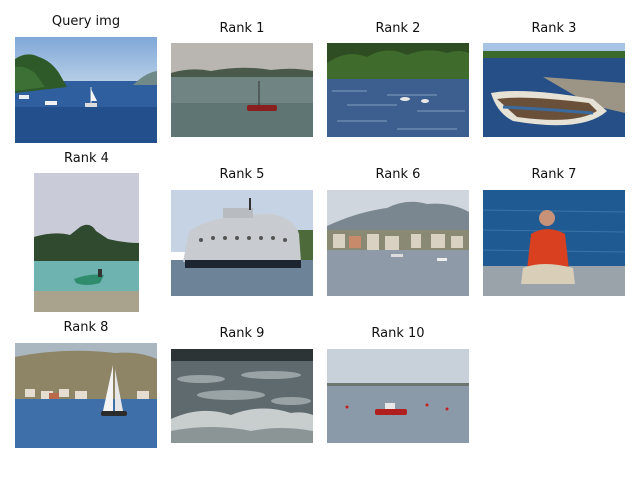 This screenshot has width=640, height=480. What do you see at coordinates (242, 174) in the screenshot?
I see `panel-caption: Rank 5` at bounding box center [242, 174].